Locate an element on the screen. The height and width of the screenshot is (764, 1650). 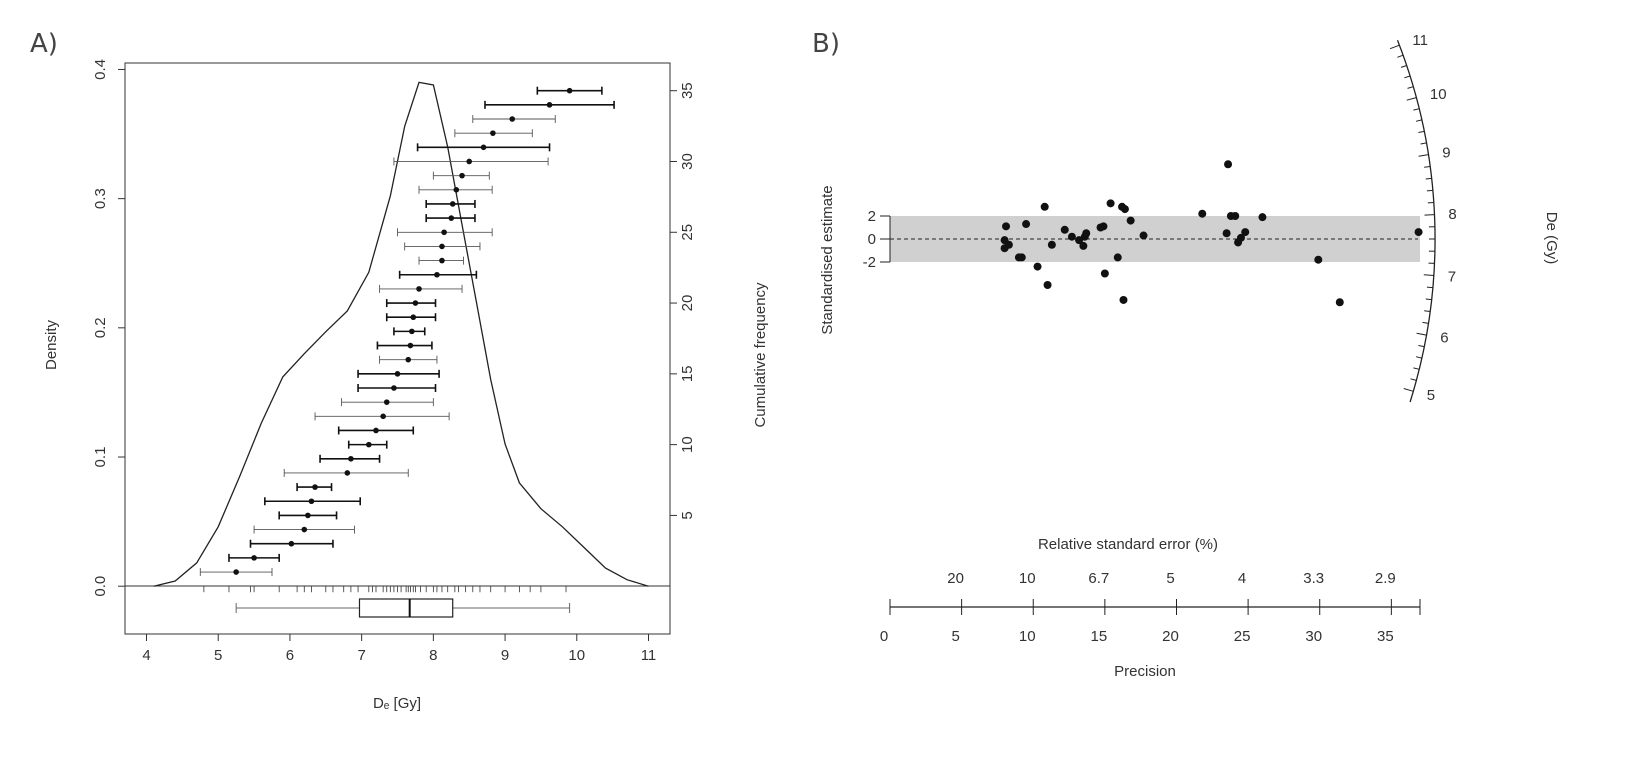
relative-error-tick-label: 5 is located at coordinates (1170, 578).